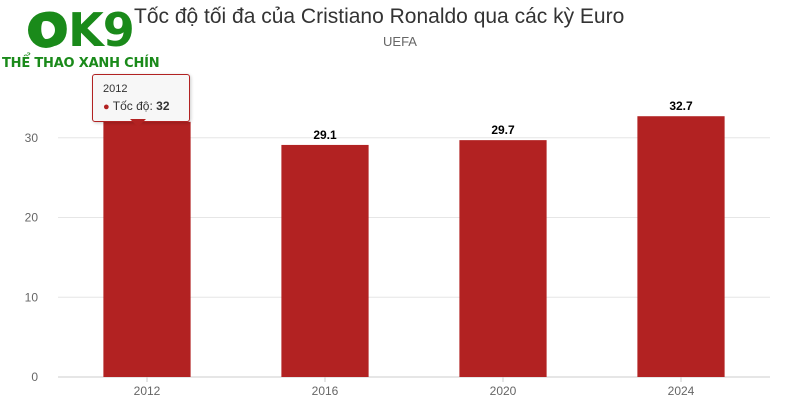 The height and width of the screenshot is (400, 800). I want to click on y-tick-label: 30, so click(32, 138).